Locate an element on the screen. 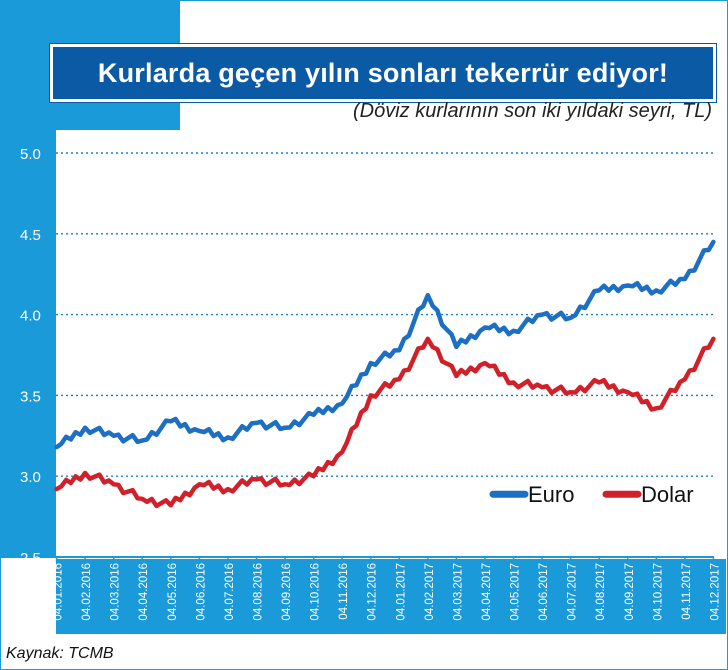  x-tick-label: 04.07.2016 is located at coordinates (230, 592).